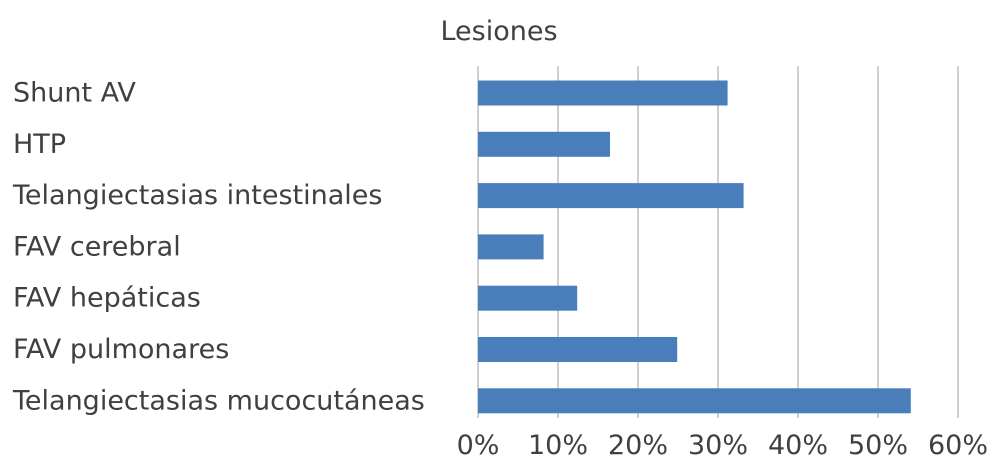 This screenshot has width=992, height=465. Describe the element at coordinates (878, 445) in the screenshot. I see `x-tick-label: 50%` at that location.